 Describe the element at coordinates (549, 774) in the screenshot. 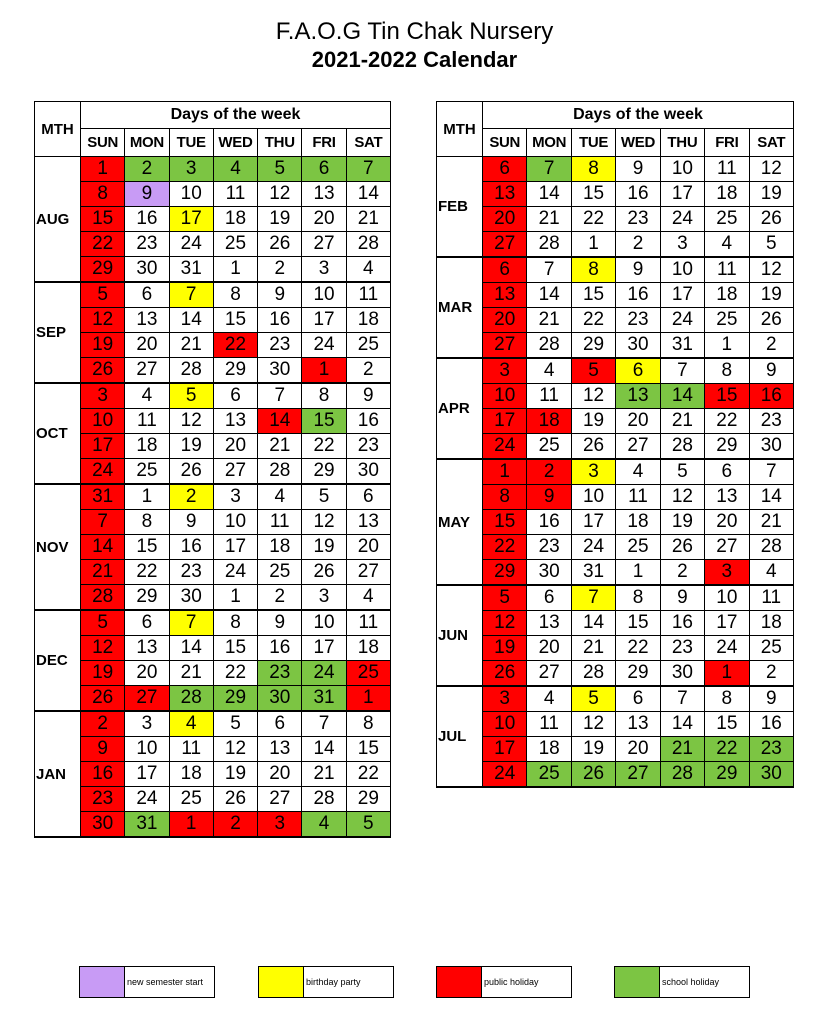

I see `day-cell: 25` at that location.